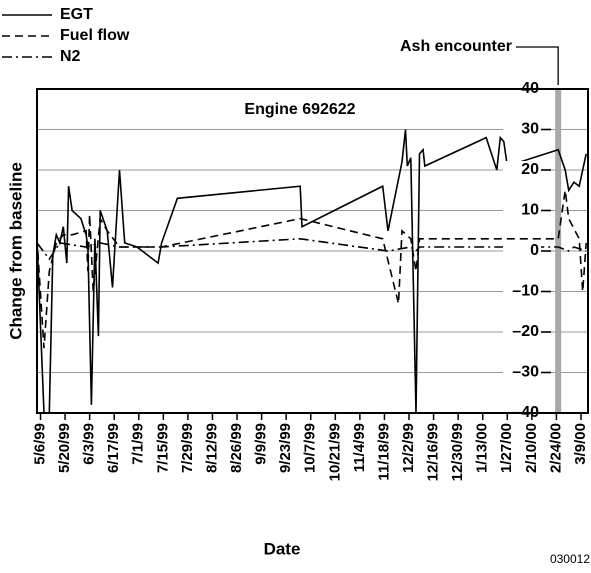 The height and width of the screenshot is (573, 591). I want to click on annotation-leader, so click(537, 65).